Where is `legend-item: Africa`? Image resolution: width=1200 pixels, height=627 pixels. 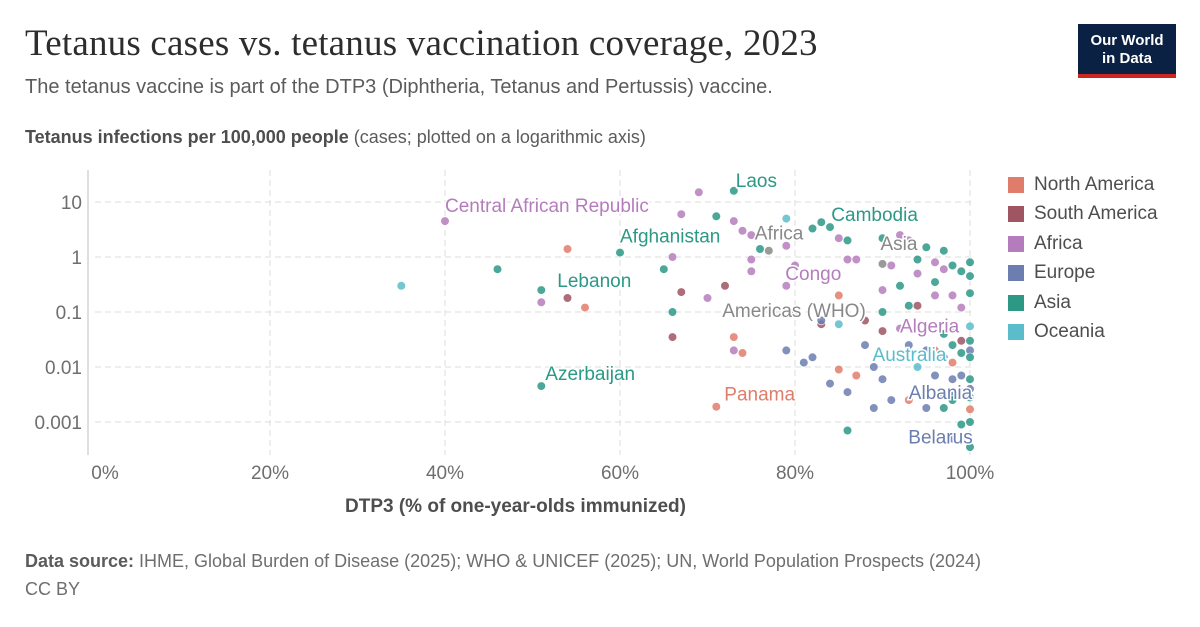 legend-item: Africa is located at coordinates (1083, 244).